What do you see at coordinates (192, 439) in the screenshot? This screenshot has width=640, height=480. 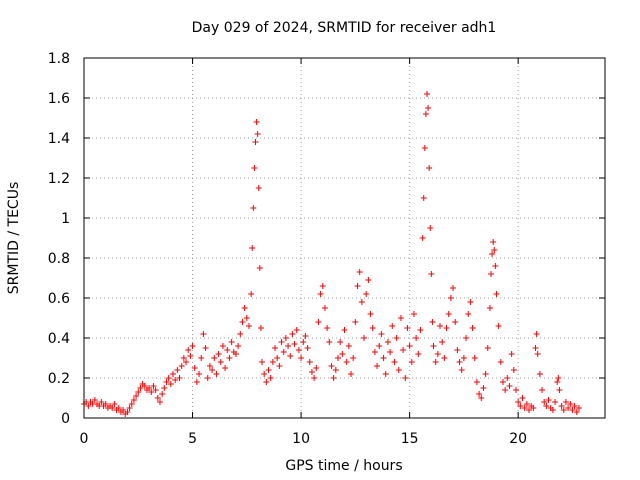 I see `x-tick-label: 5` at bounding box center [192, 439].